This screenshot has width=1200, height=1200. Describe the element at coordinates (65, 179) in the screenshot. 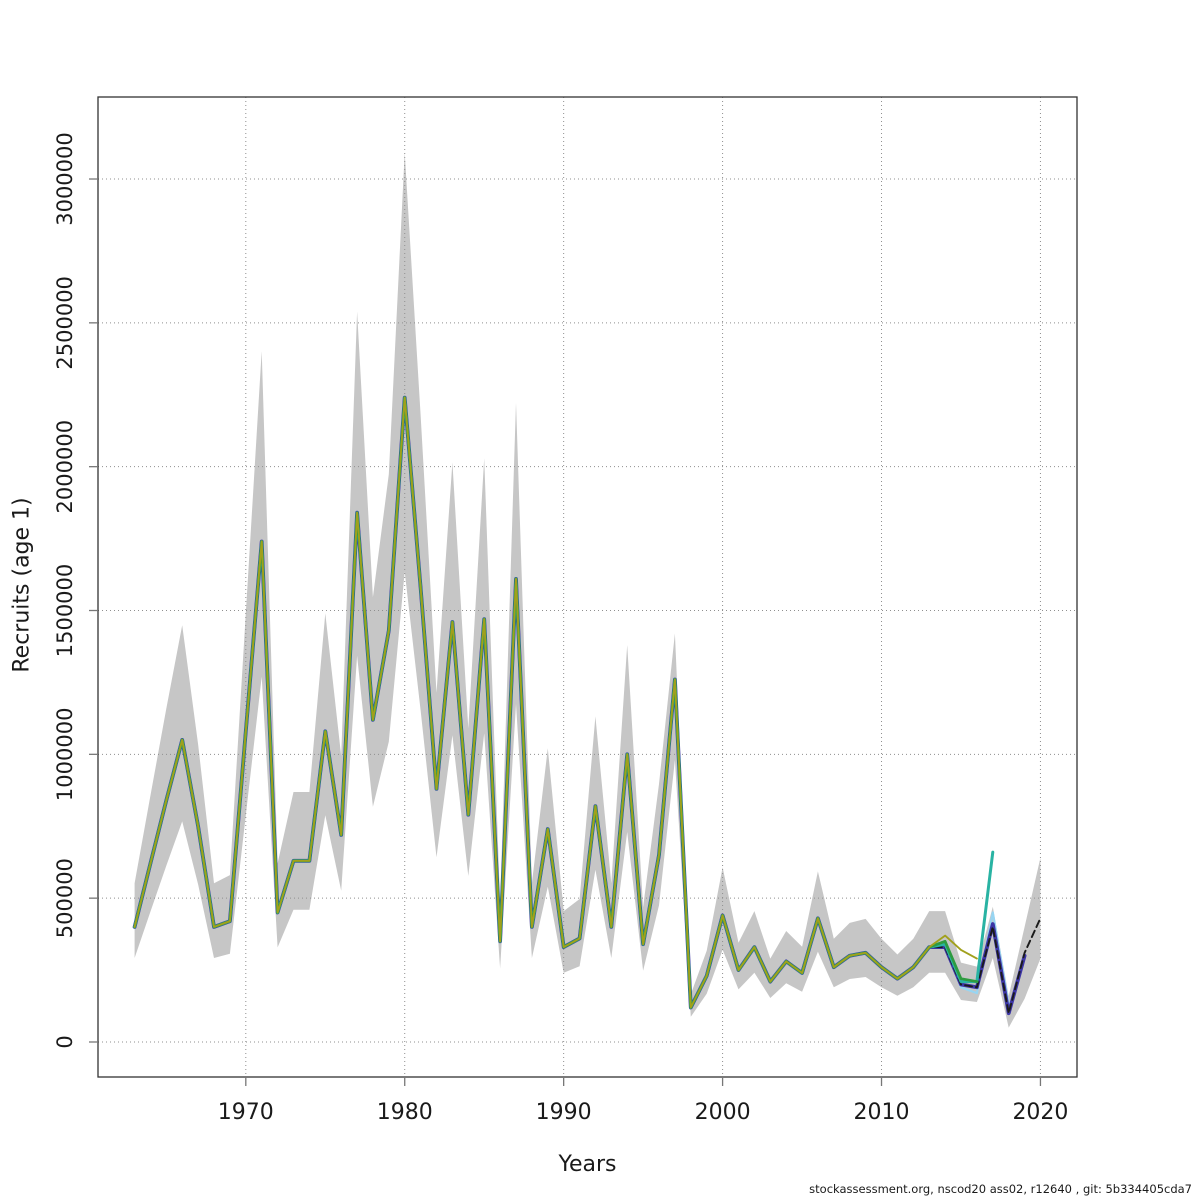

I see `y-tick-label: 3000000` at that location.